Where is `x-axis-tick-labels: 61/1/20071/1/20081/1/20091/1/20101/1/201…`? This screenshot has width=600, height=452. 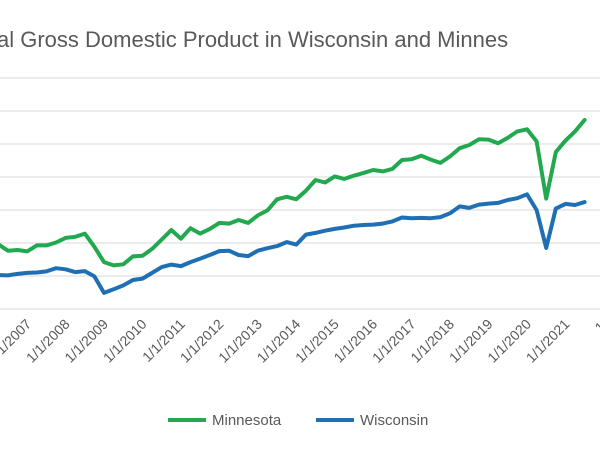
x-axis-tick-labels: 61/1/20071/1/20081/1/20091/1/20101/1/201… is located at coordinates (300, 341).